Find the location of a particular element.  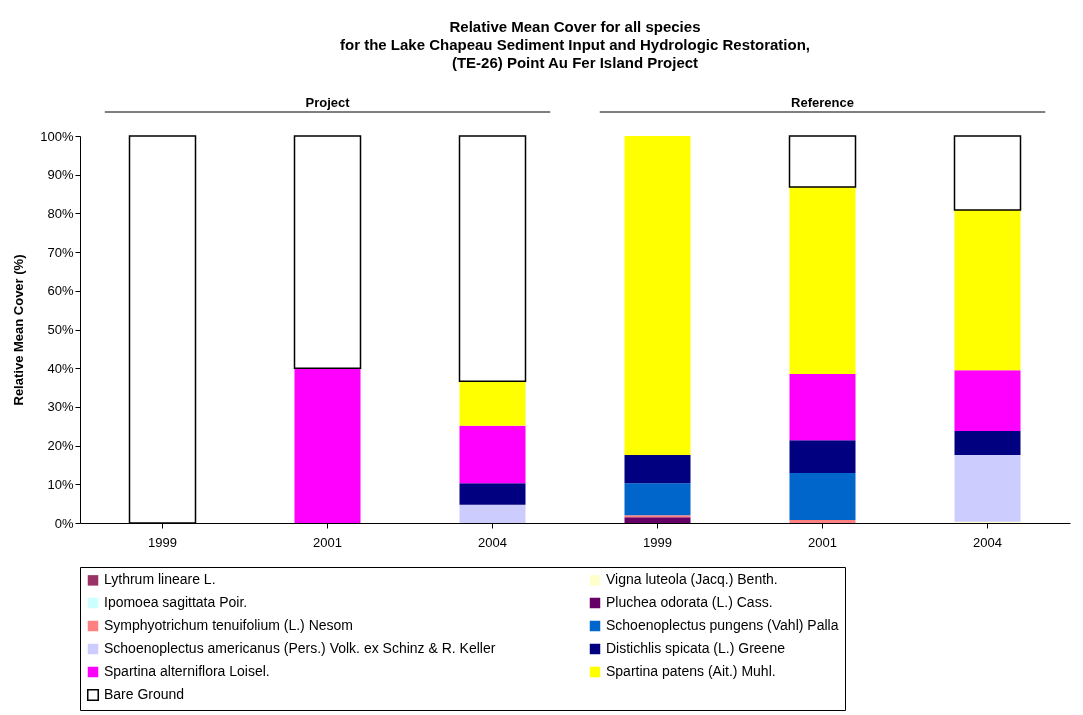

legend-label: Lythrum lineare L. is located at coordinates (160, 579).